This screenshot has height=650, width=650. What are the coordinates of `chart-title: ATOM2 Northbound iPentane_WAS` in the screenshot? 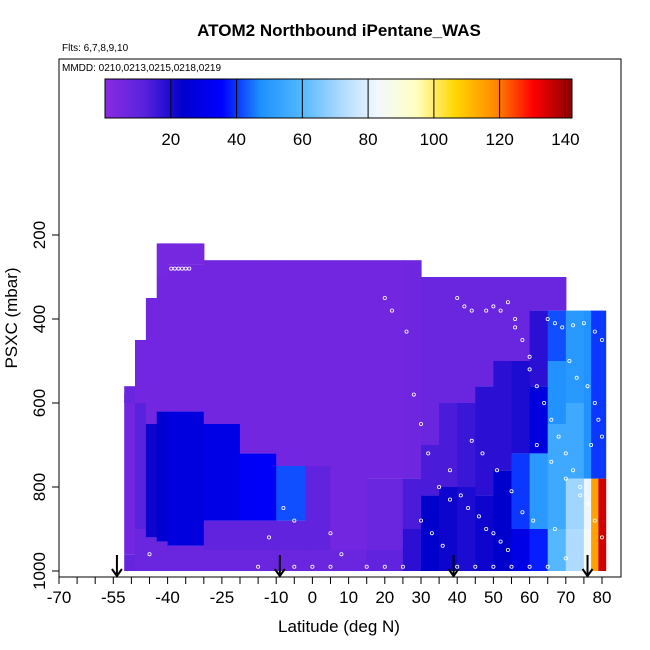 It's located at (339, 30).